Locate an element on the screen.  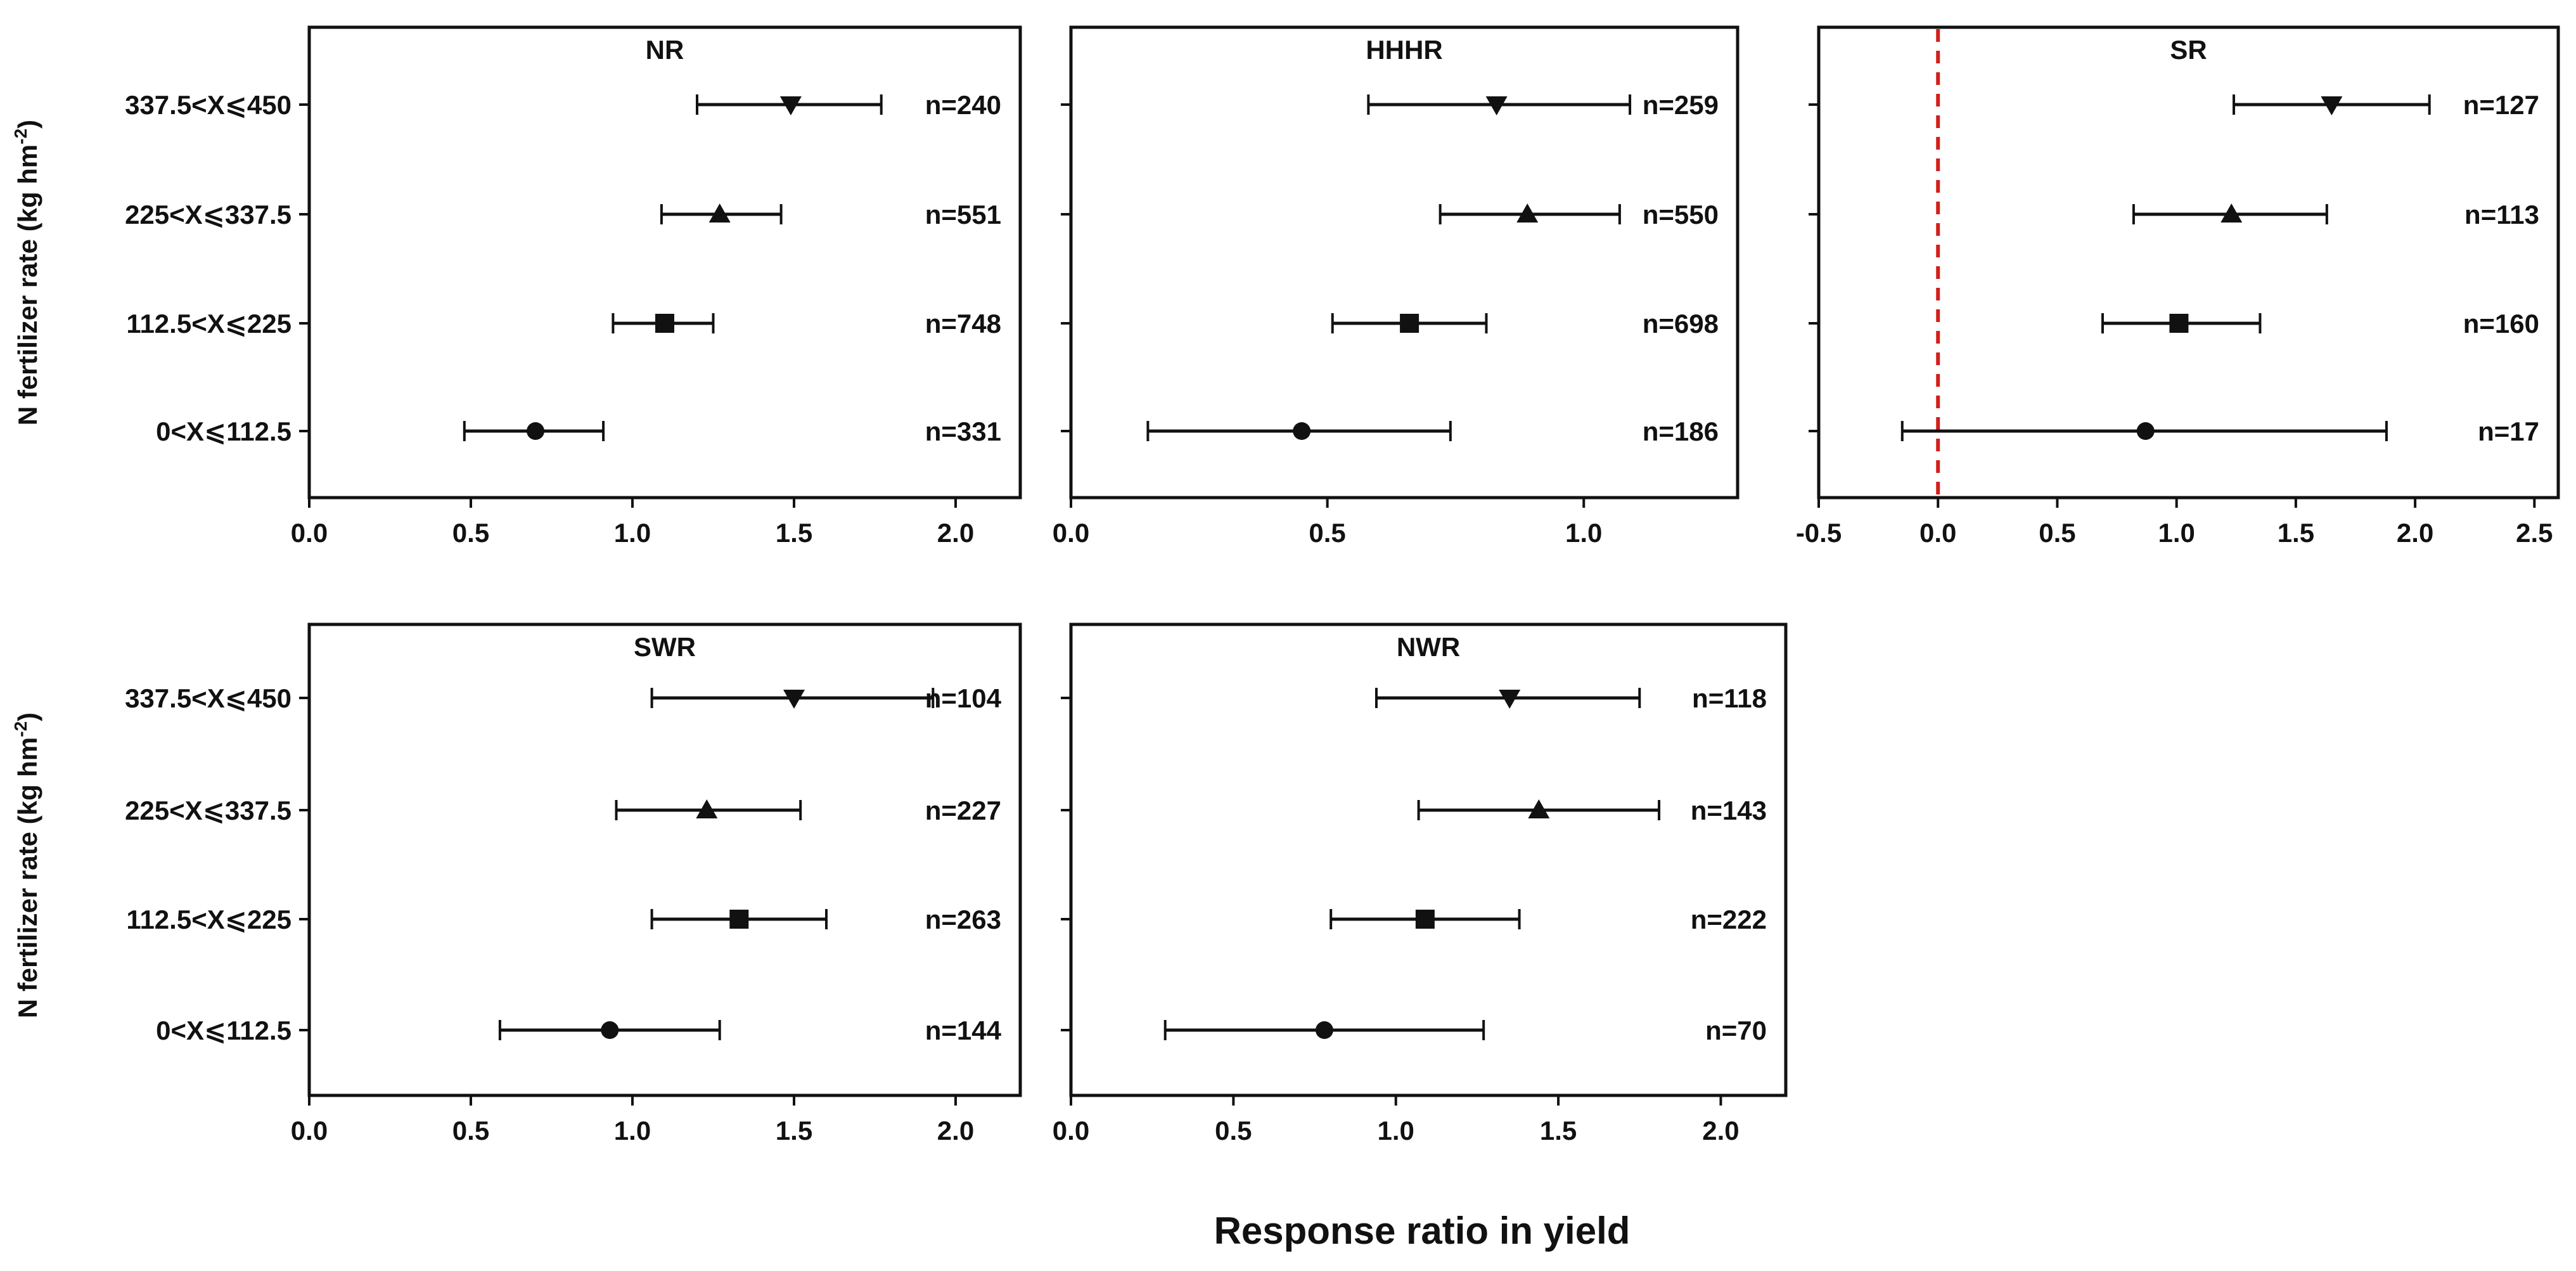
panel-title: NWR is located at coordinates (1428, 647).